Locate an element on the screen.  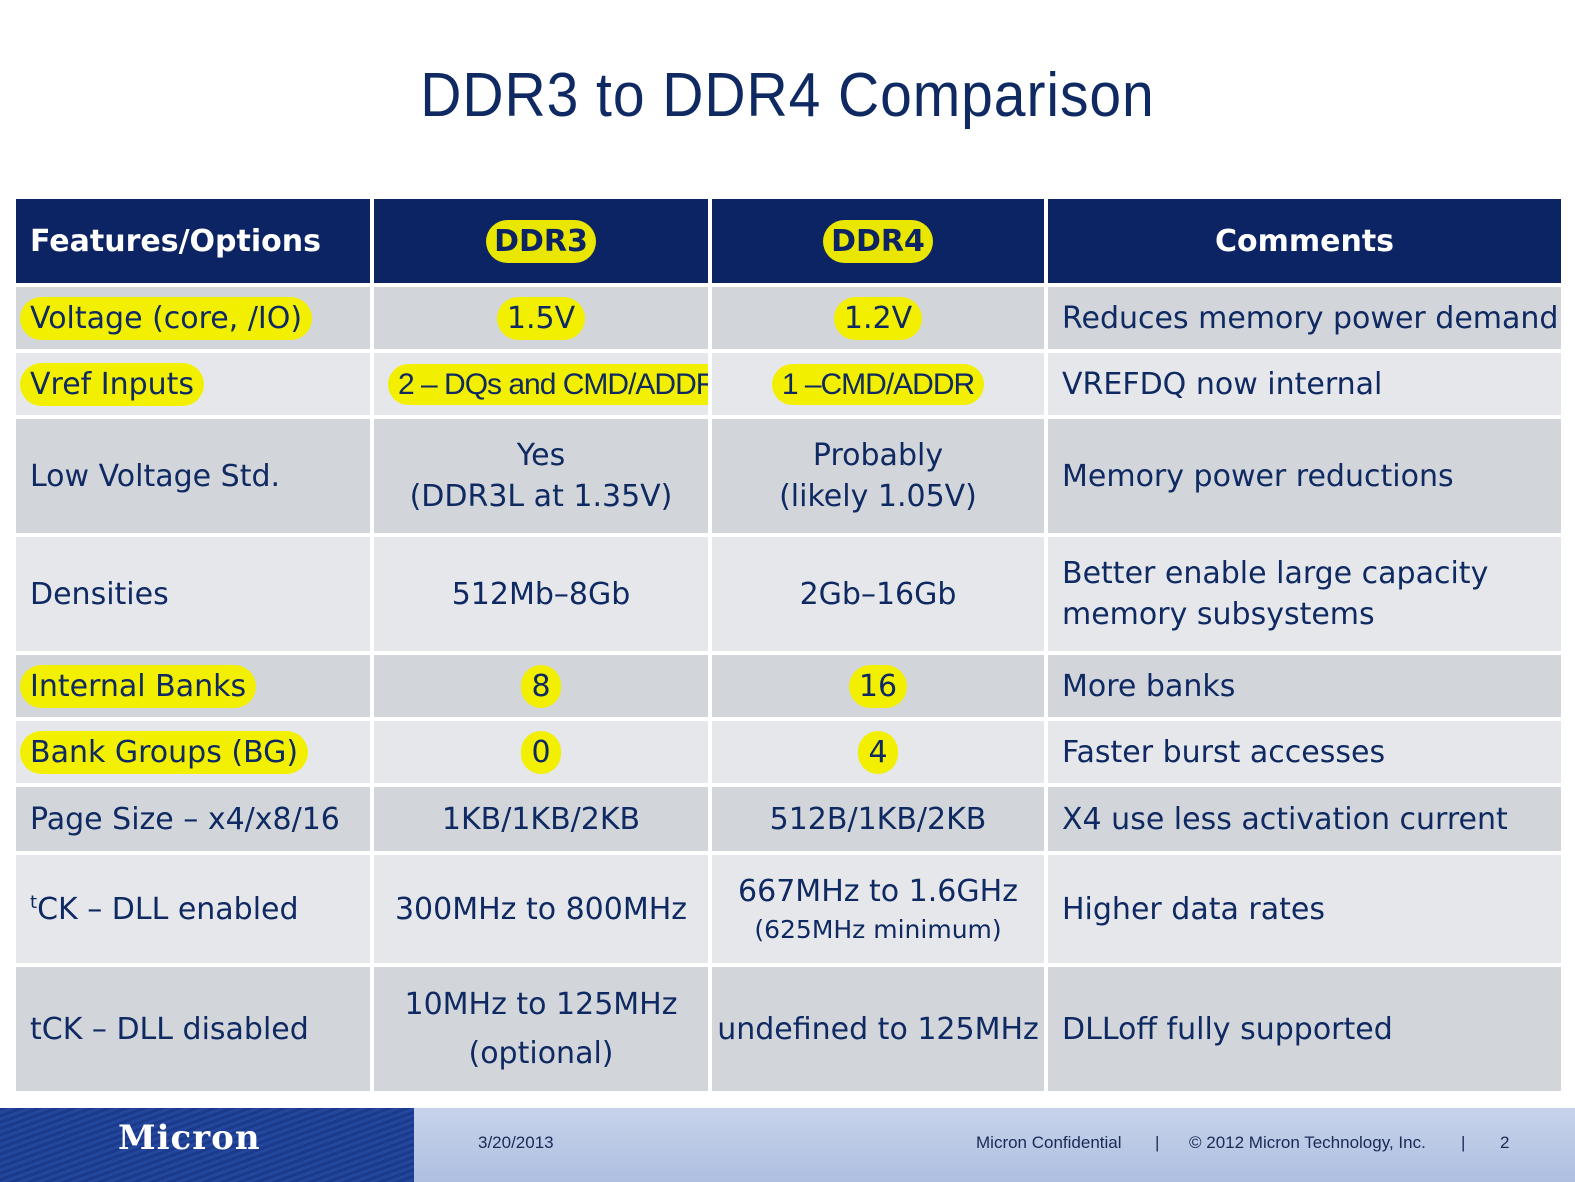
footer-page-number: 2 is located at coordinates (1505, 1142).